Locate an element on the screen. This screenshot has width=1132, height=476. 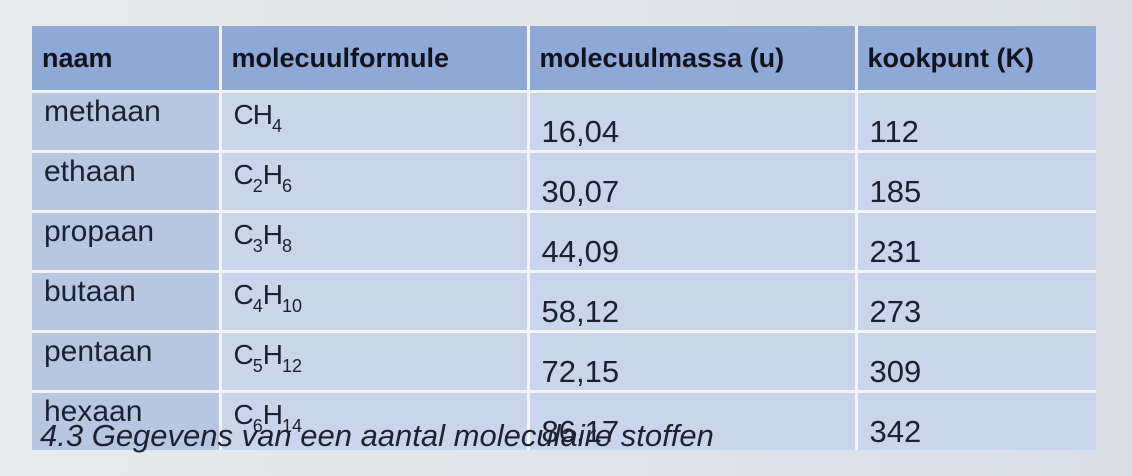
cell-molecuulmassa: 86,17 is located at coordinates (693, 420).